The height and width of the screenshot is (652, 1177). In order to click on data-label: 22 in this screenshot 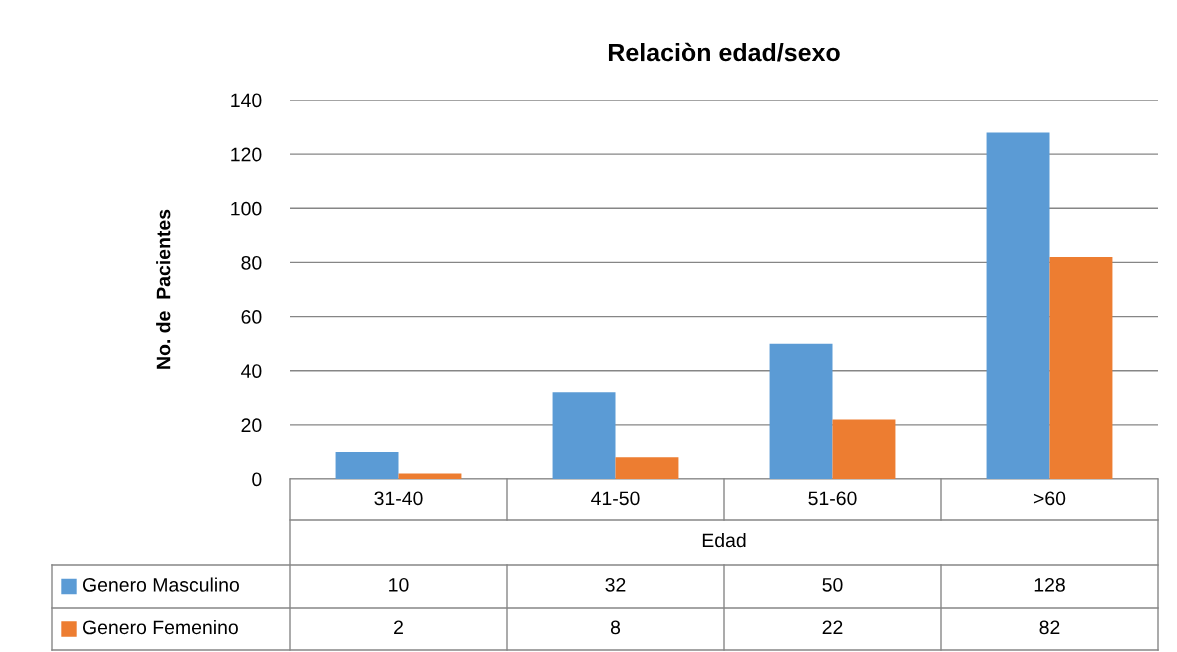, I will do `click(832, 627)`.